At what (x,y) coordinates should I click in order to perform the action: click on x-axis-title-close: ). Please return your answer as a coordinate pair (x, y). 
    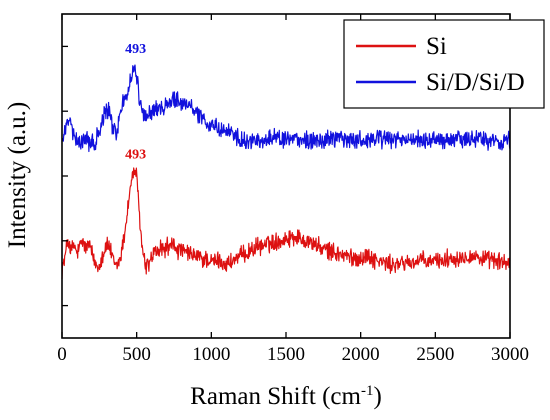
    Looking at the image, I should click on (377, 396).